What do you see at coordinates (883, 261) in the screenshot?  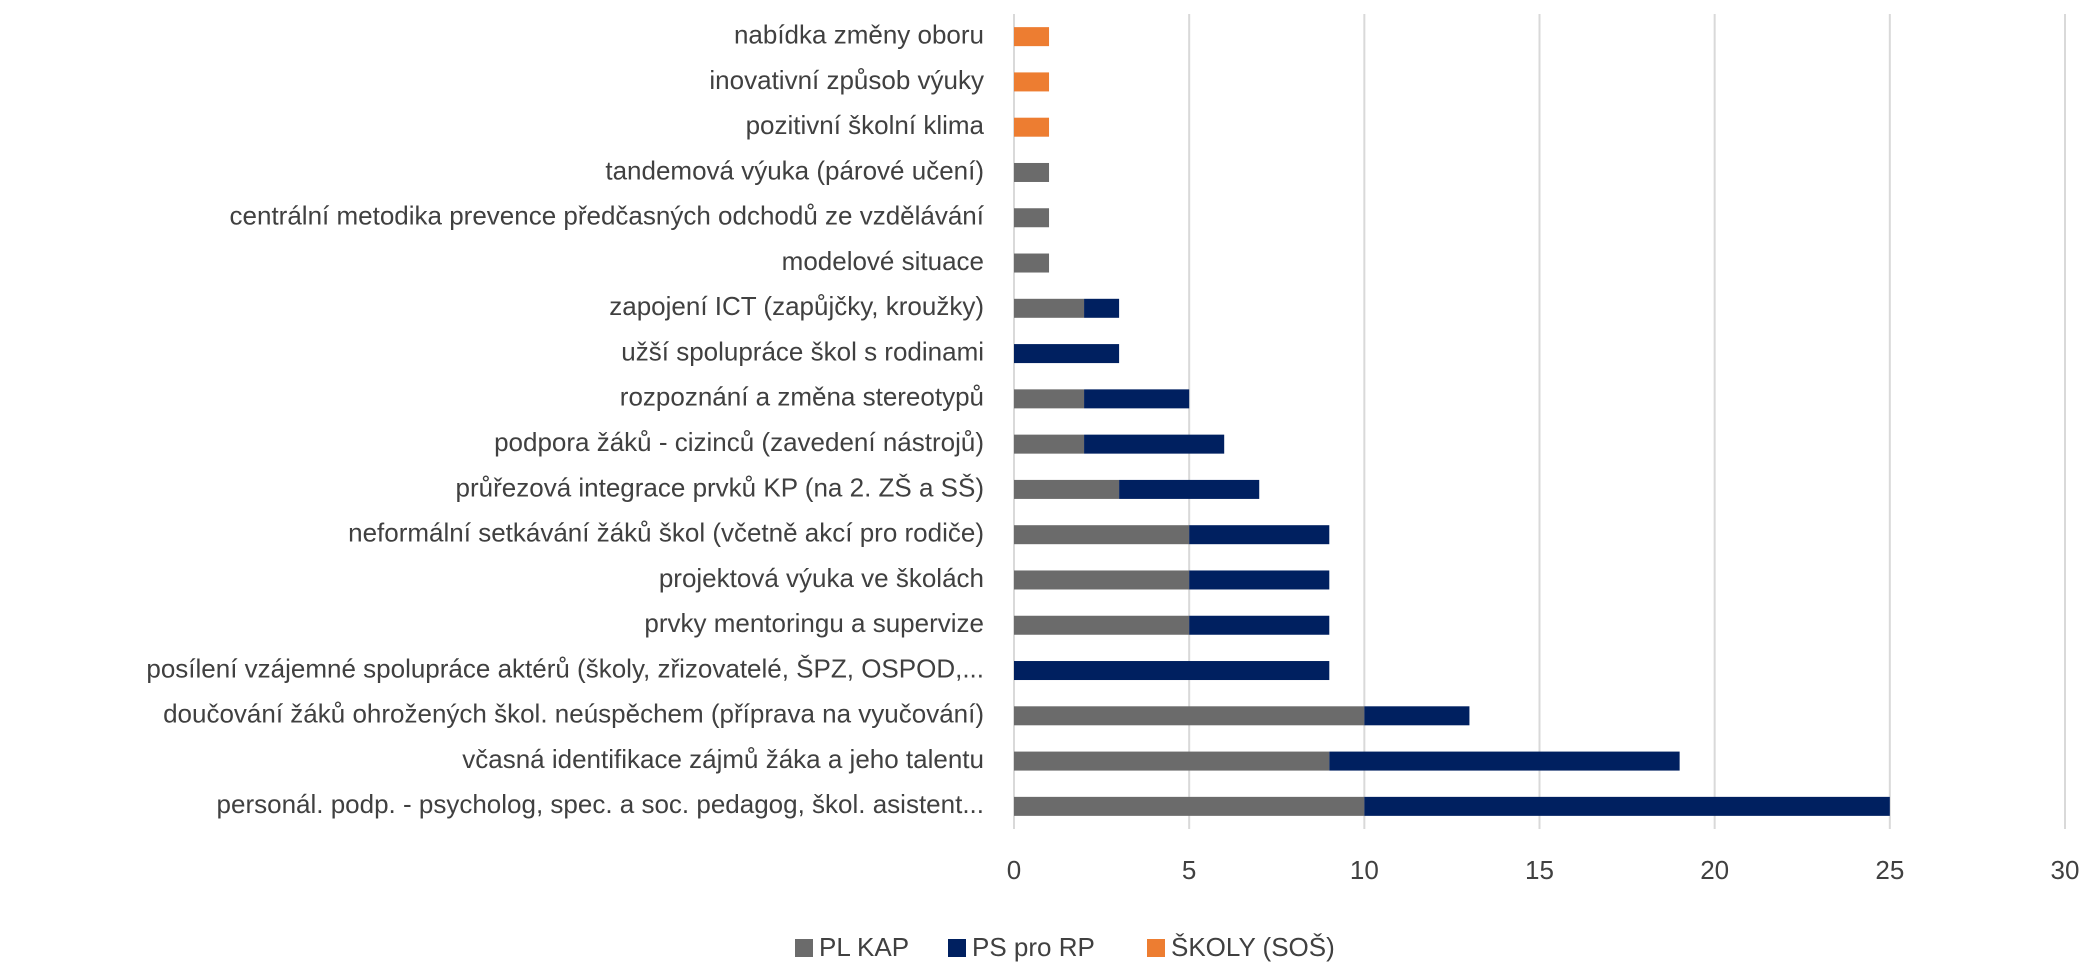 I see `y-tick-label: modelové situace` at bounding box center [883, 261].